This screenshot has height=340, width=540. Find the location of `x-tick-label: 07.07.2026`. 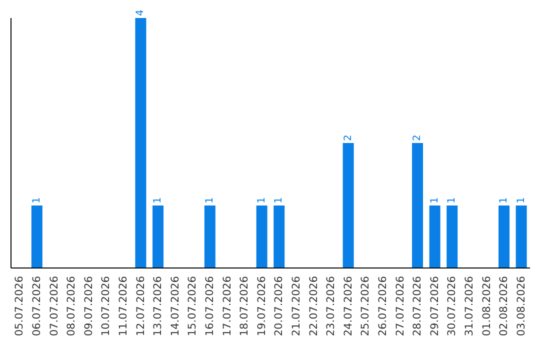

x-tick-label: 07.07.2026 is located at coordinates (54, 306).